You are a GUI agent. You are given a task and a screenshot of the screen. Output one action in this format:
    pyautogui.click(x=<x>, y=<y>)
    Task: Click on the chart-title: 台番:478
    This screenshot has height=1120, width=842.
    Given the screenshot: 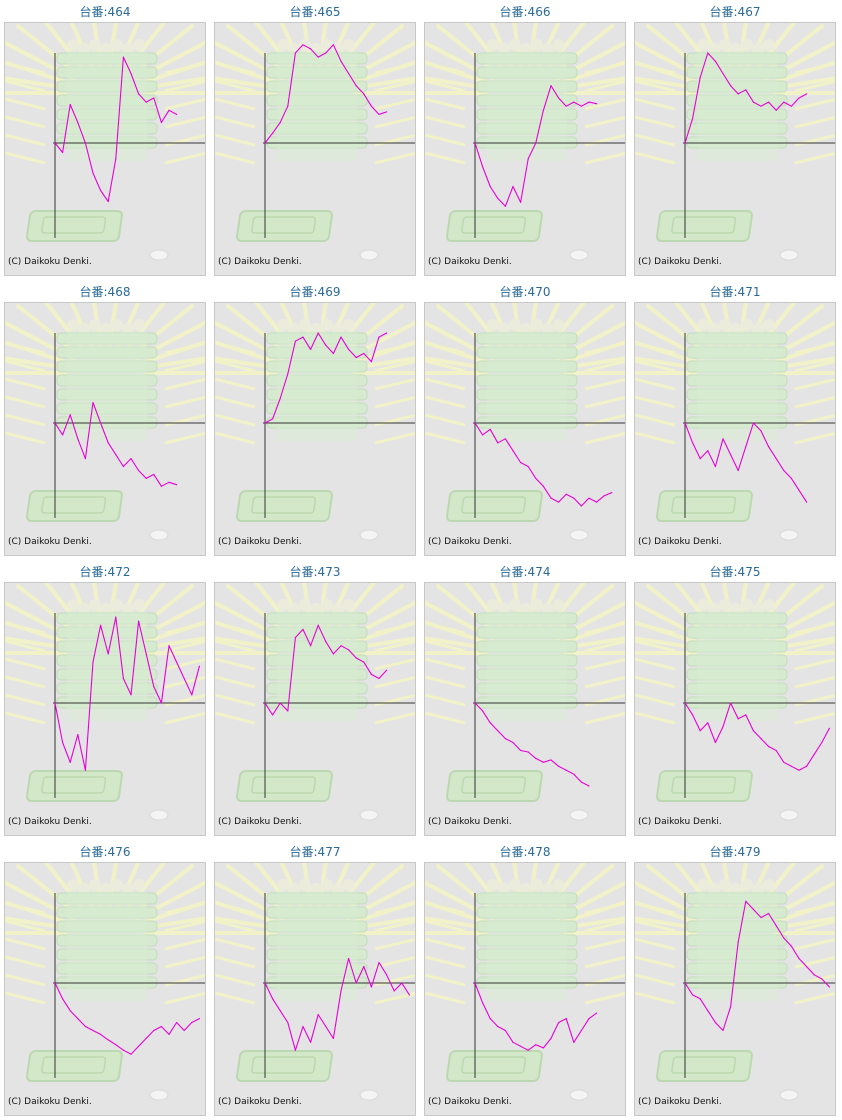 What is the action you would take?
    pyautogui.click(x=525, y=852)
    